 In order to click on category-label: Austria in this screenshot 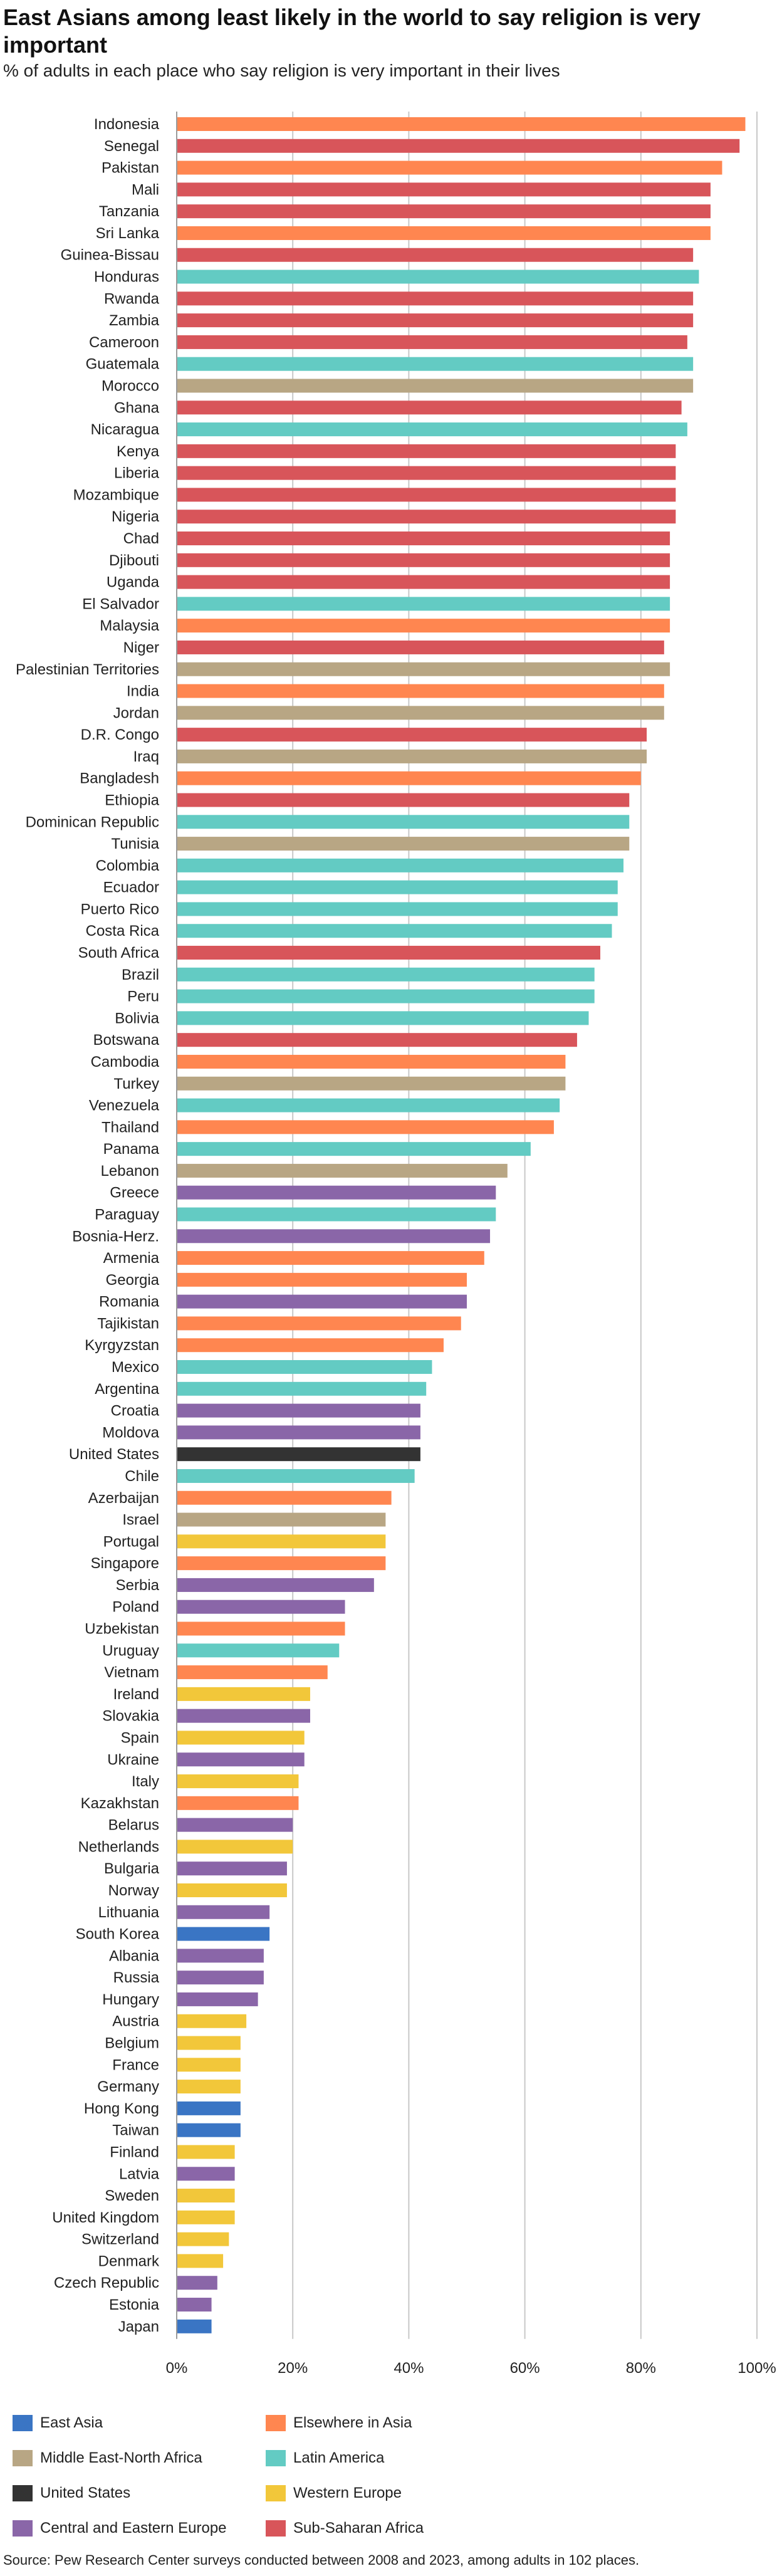, I will do `click(135, 2021)`.